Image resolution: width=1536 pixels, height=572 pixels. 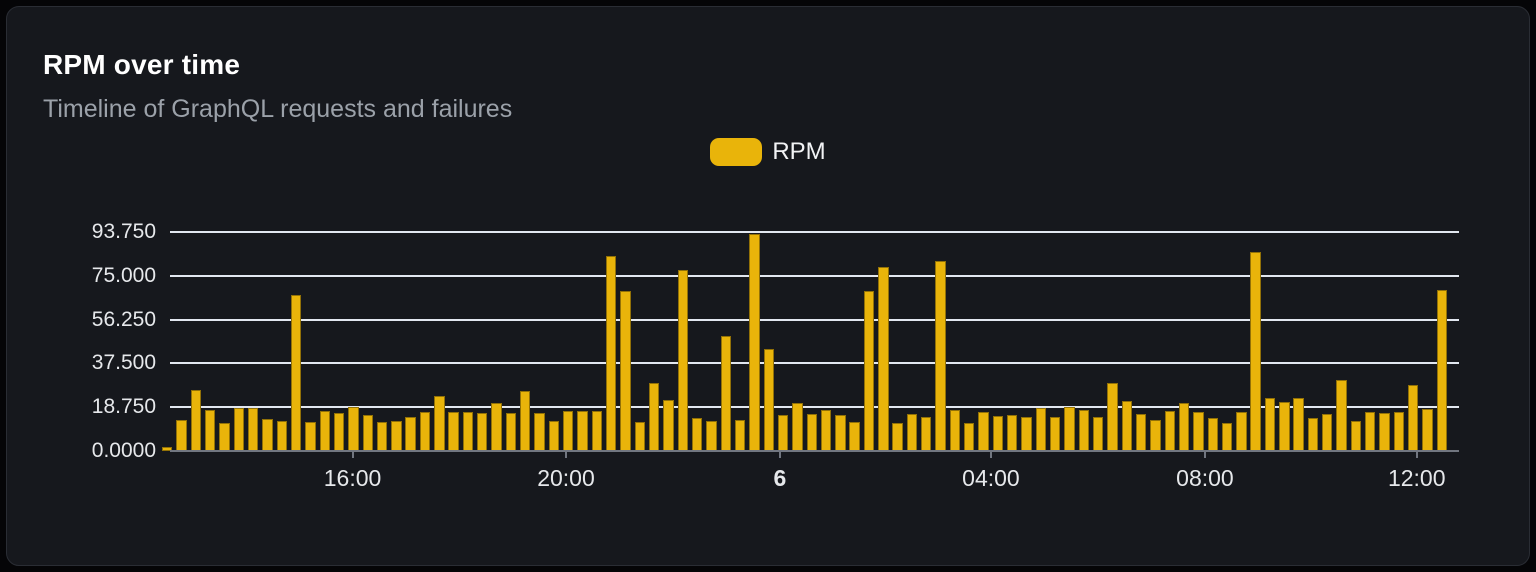 What do you see at coordinates (123, 319) in the screenshot?
I see `y-axis-tick-label: 56.250` at bounding box center [123, 319].